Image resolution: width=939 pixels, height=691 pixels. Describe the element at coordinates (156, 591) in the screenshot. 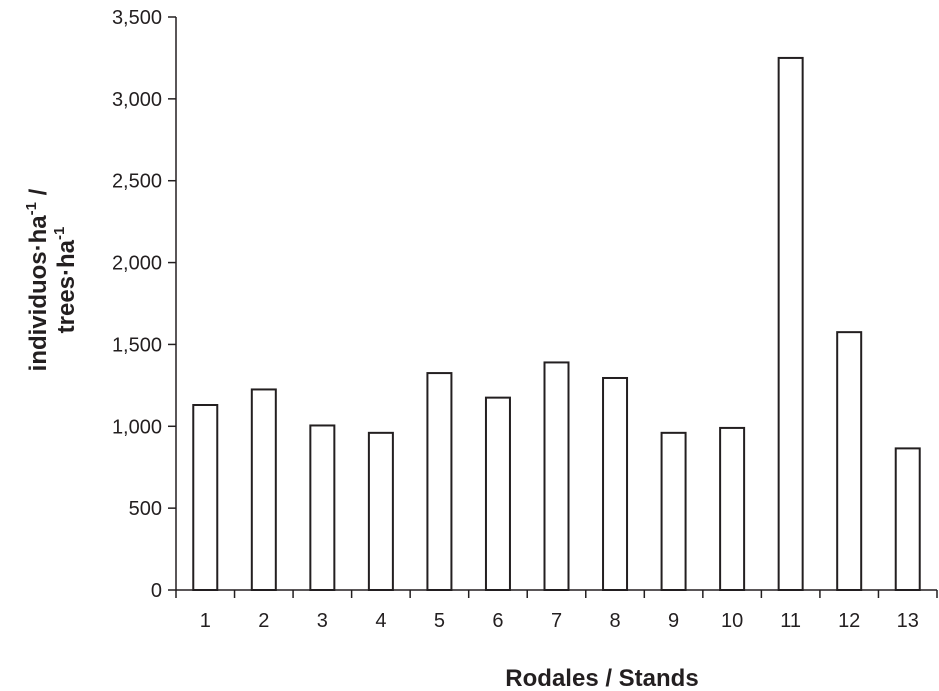

I see `y-tick-label: 0` at that location.